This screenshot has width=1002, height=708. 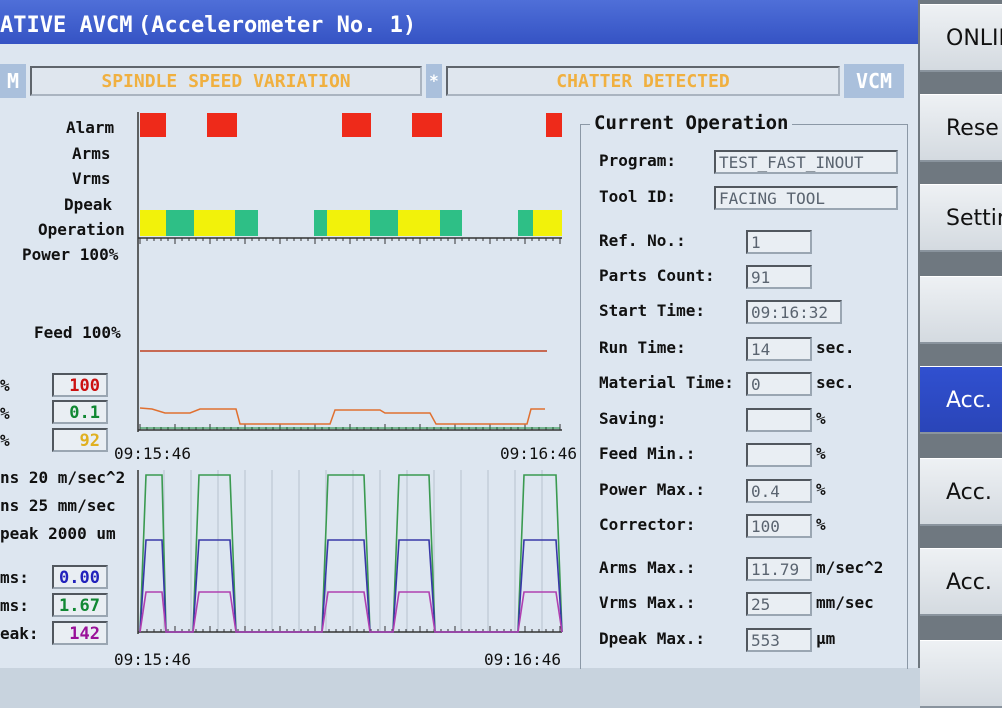 What do you see at coordinates (642, 240) in the screenshot?
I see `field-label: Ref. No.:` at bounding box center [642, 240].